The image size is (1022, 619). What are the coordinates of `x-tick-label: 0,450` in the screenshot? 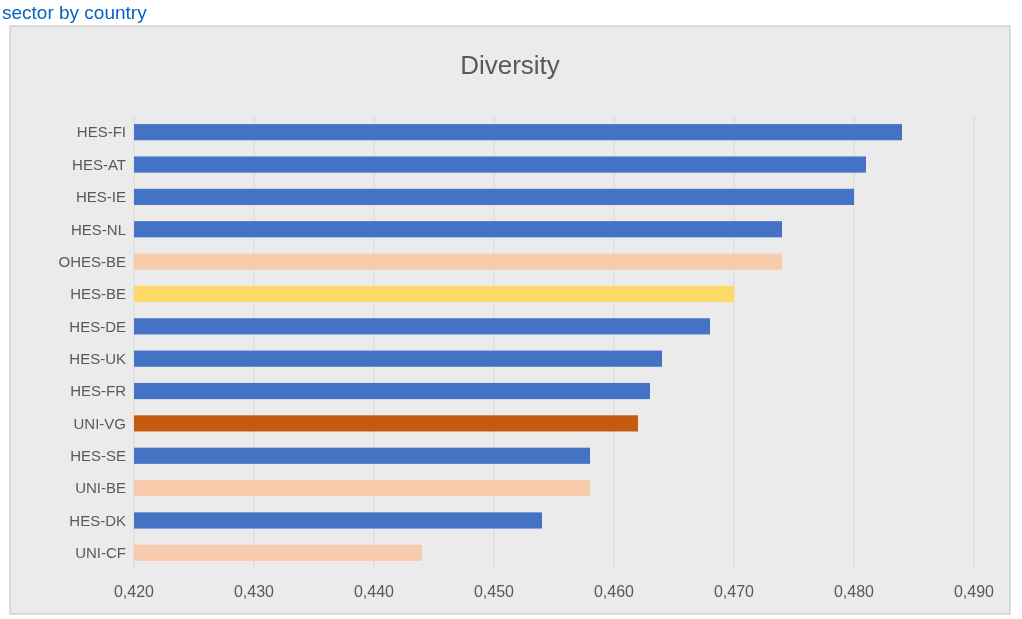 It's located at (494, 591).